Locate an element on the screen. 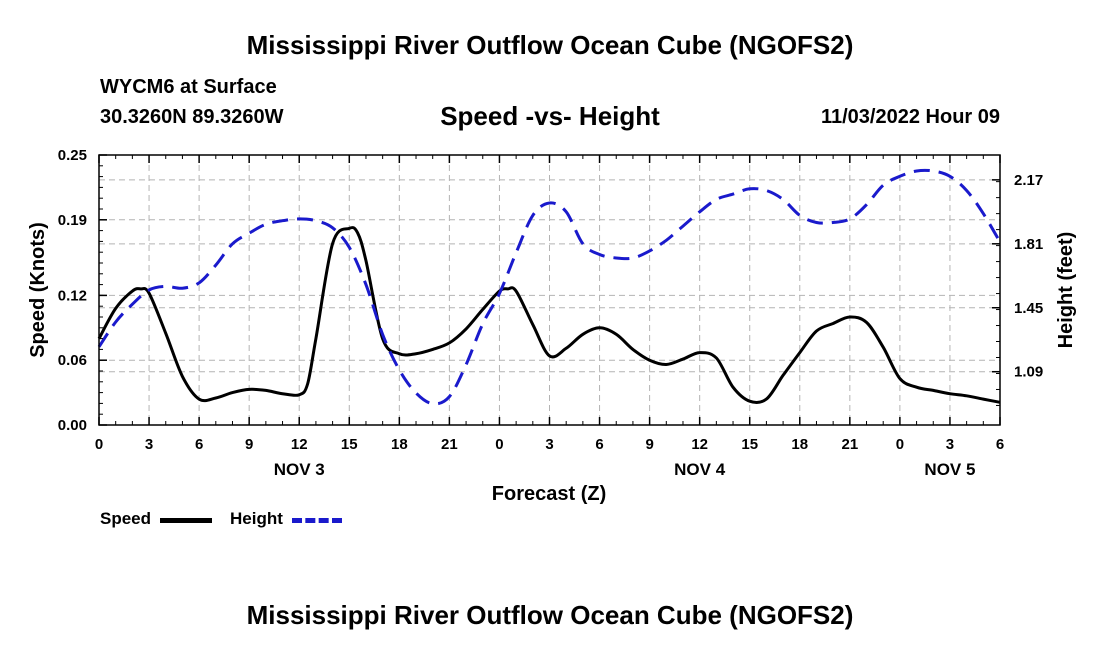  y-tick-label: 0.06 is located at coordinates (72, 360).